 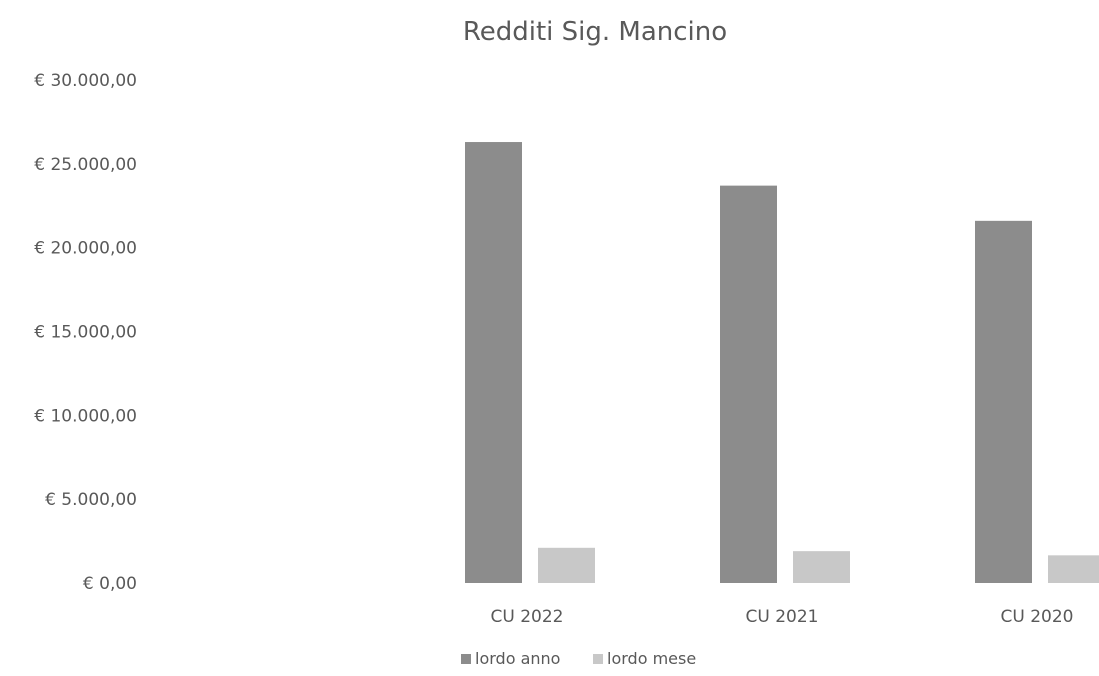 I want to click on y-tick-label: € 25.000,00, so click(x=85, y=165).